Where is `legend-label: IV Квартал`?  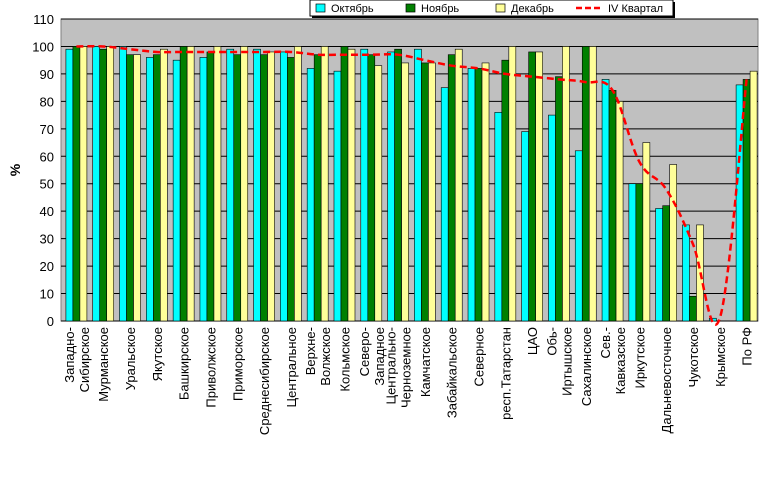
legend-label: IV Квартал is located at coordinates (635, 9).